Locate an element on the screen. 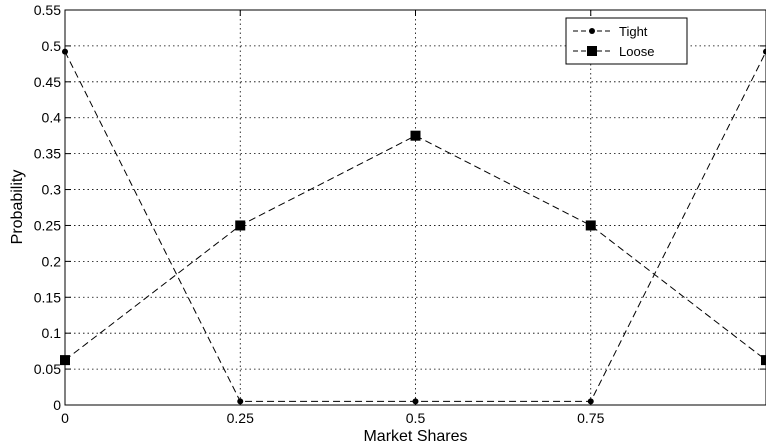  data-point-tight is located at coordinates (764, 51).